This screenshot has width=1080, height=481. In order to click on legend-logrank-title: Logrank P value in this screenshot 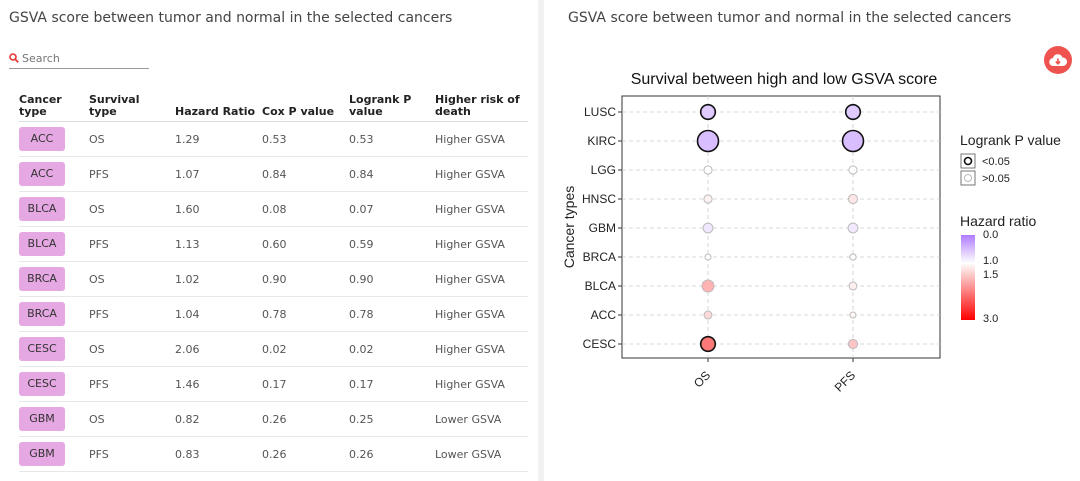, I will do `click(1010, 140)`.